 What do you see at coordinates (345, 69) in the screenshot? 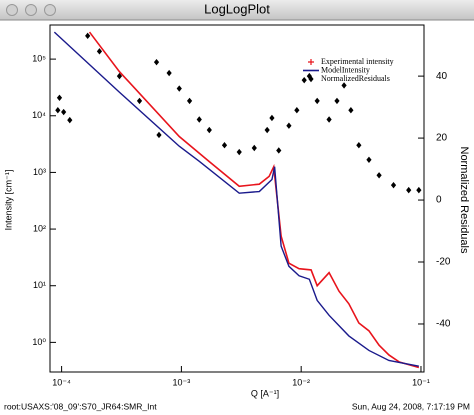
I see `legend-label: ModelIntensity` at bounding box center [345, 69].